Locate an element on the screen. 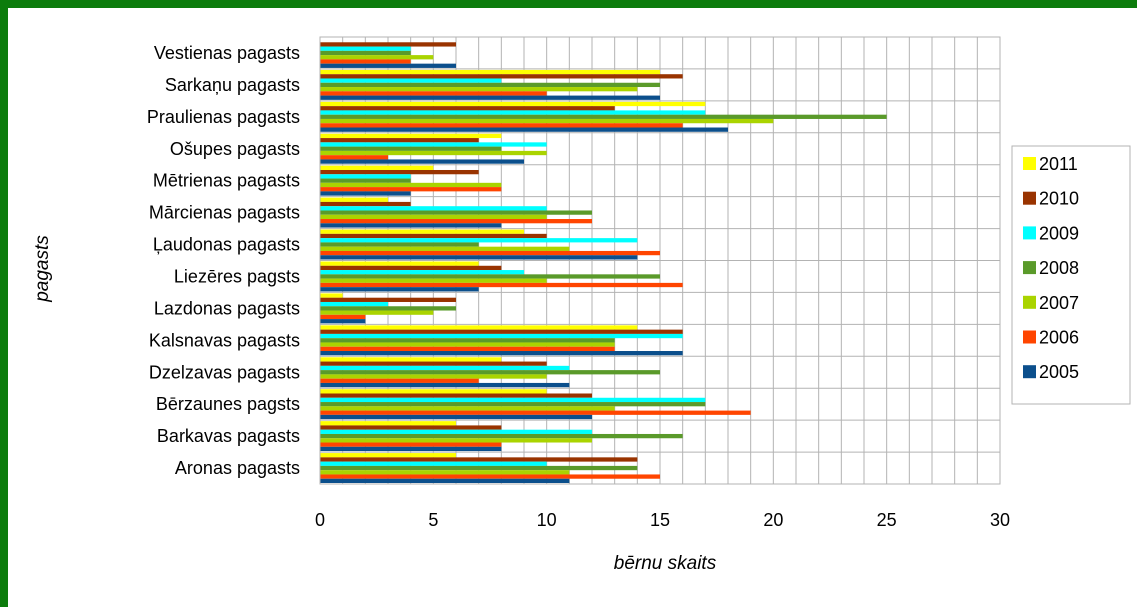 This screenshot has width=1137, height=607. x-tick-label: 5 is located at coordinates (433, 520).